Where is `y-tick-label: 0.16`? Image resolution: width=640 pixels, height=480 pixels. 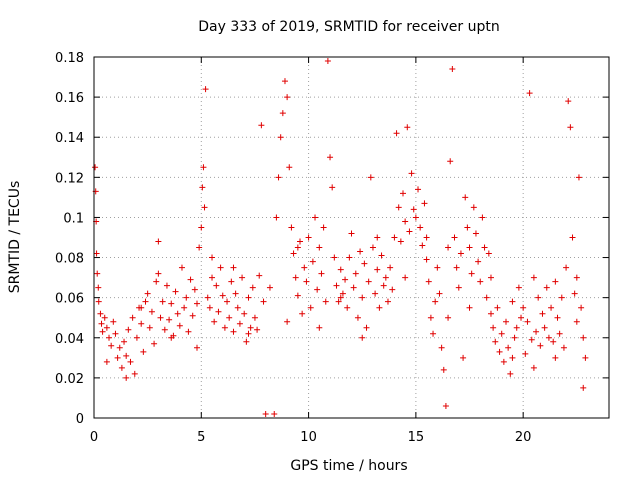 y-tick-label: 0.16 is located at coordinates (69, 98).